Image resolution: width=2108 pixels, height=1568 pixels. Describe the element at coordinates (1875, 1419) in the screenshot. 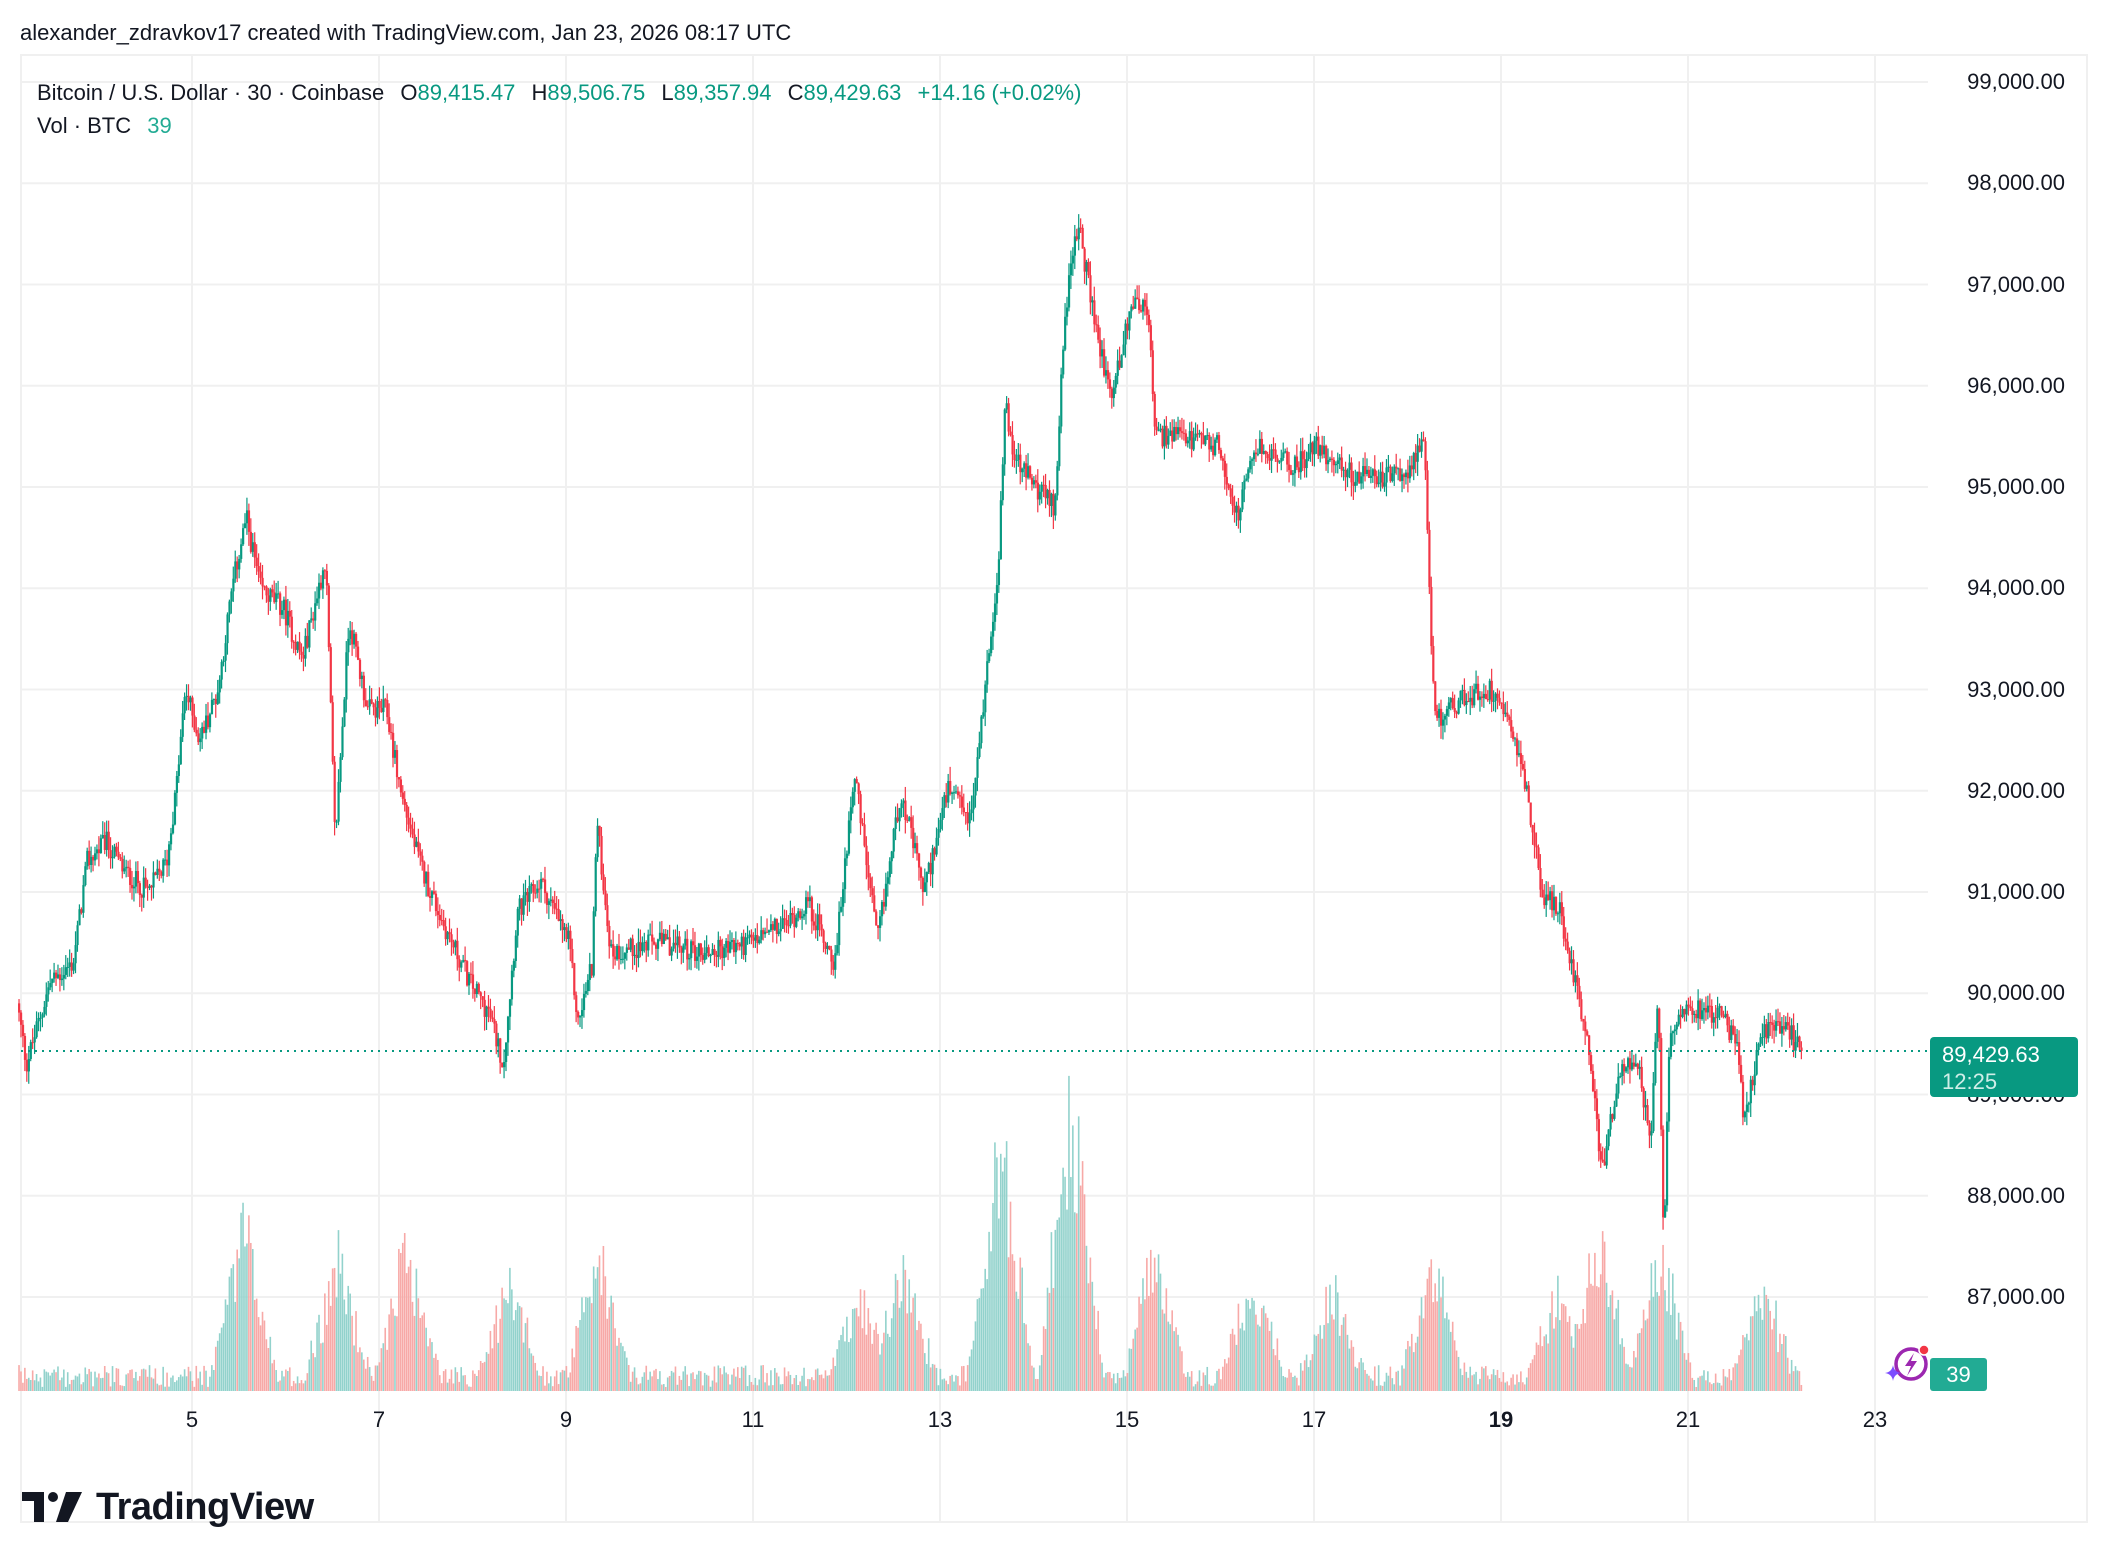

I see `time-axis-label: 23` at that location.